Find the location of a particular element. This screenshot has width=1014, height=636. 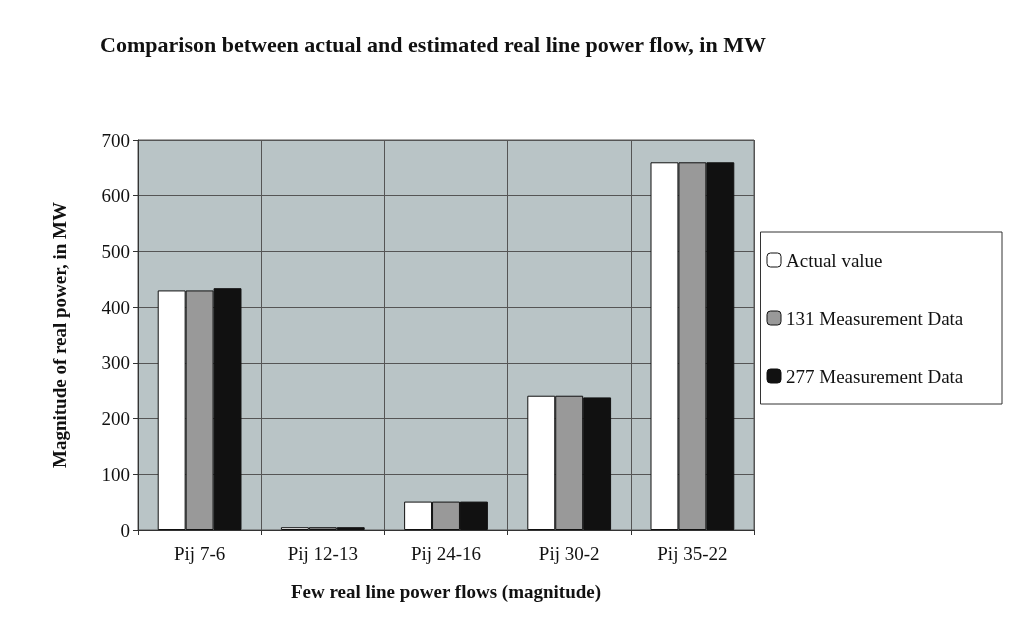

y-tick-label: 600 is located at coordinates (115, 196).